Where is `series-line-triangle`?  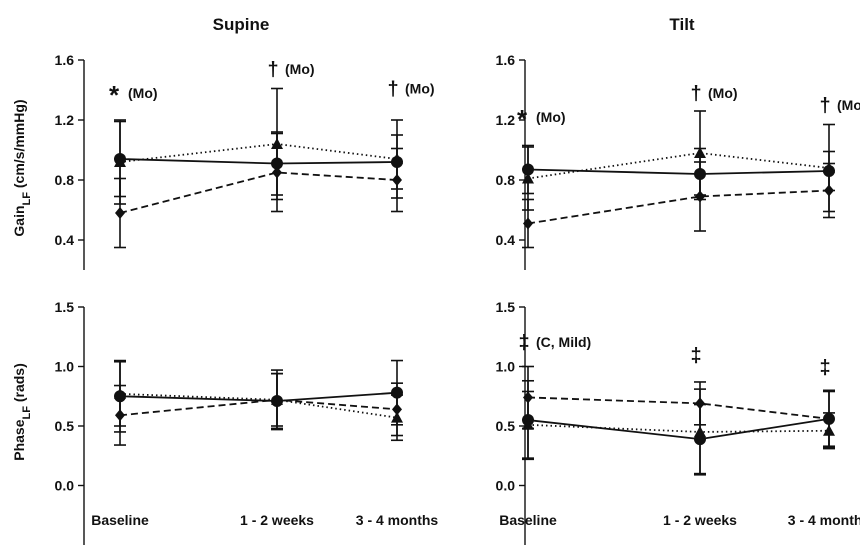 series-line-triangle is located at coordinates (678, 166).